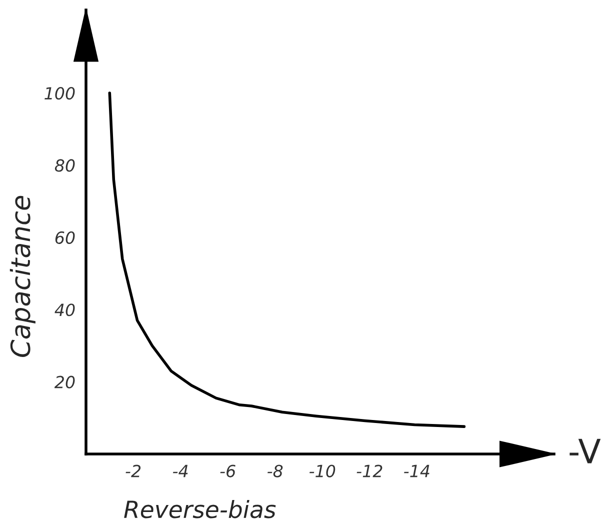 This screenshot has height=523, width=611. Describe the element at coordinates (64, 382) in the screenshot. I see `y-tick-label: 20` at that location.